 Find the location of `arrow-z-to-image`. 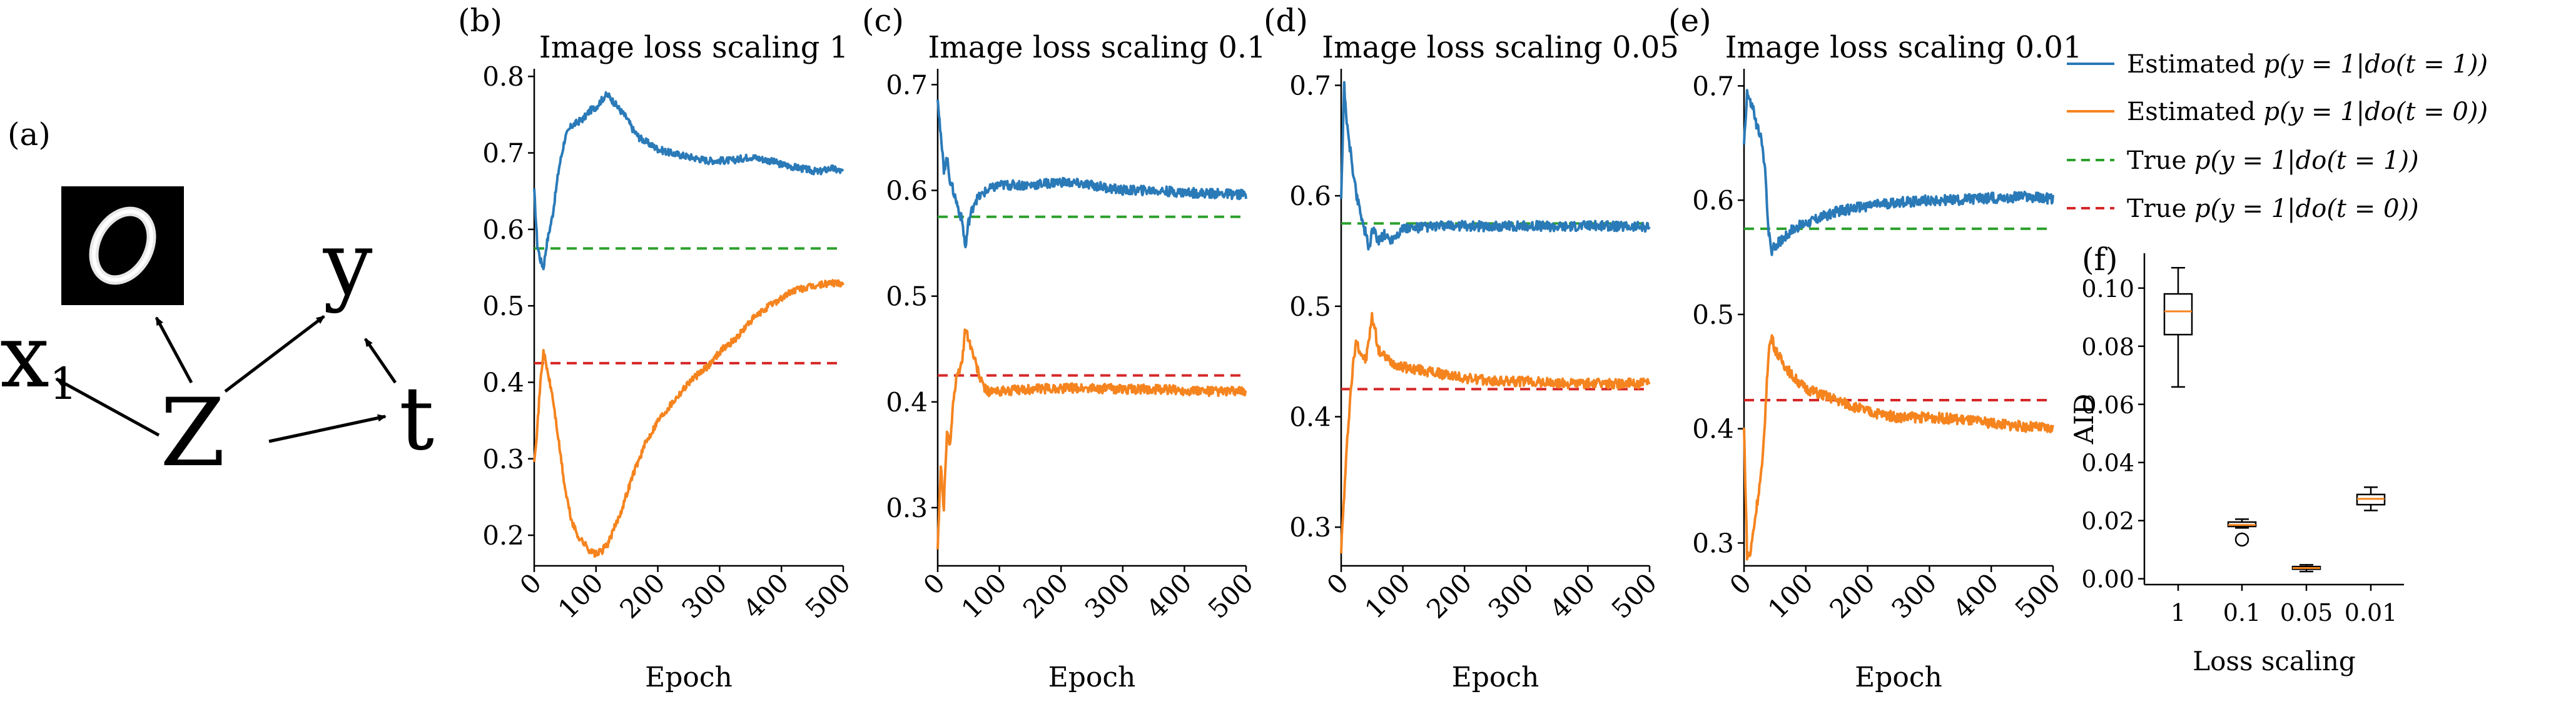

arrow-z-to-image is located at coordinates (174, 350).